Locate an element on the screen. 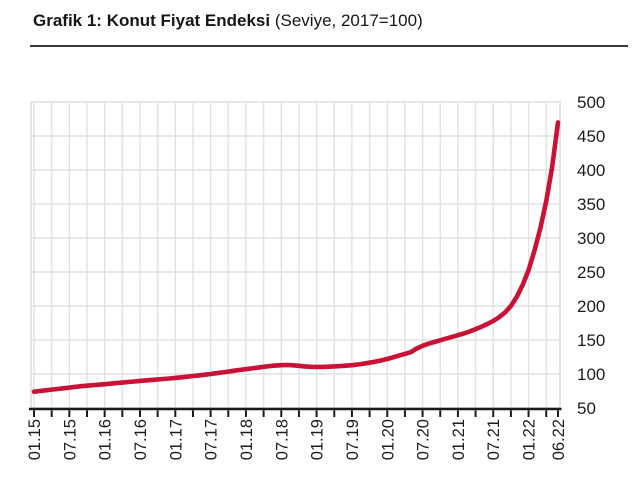  x-tick-label: 07.17 is located at coordinates (212, 439).